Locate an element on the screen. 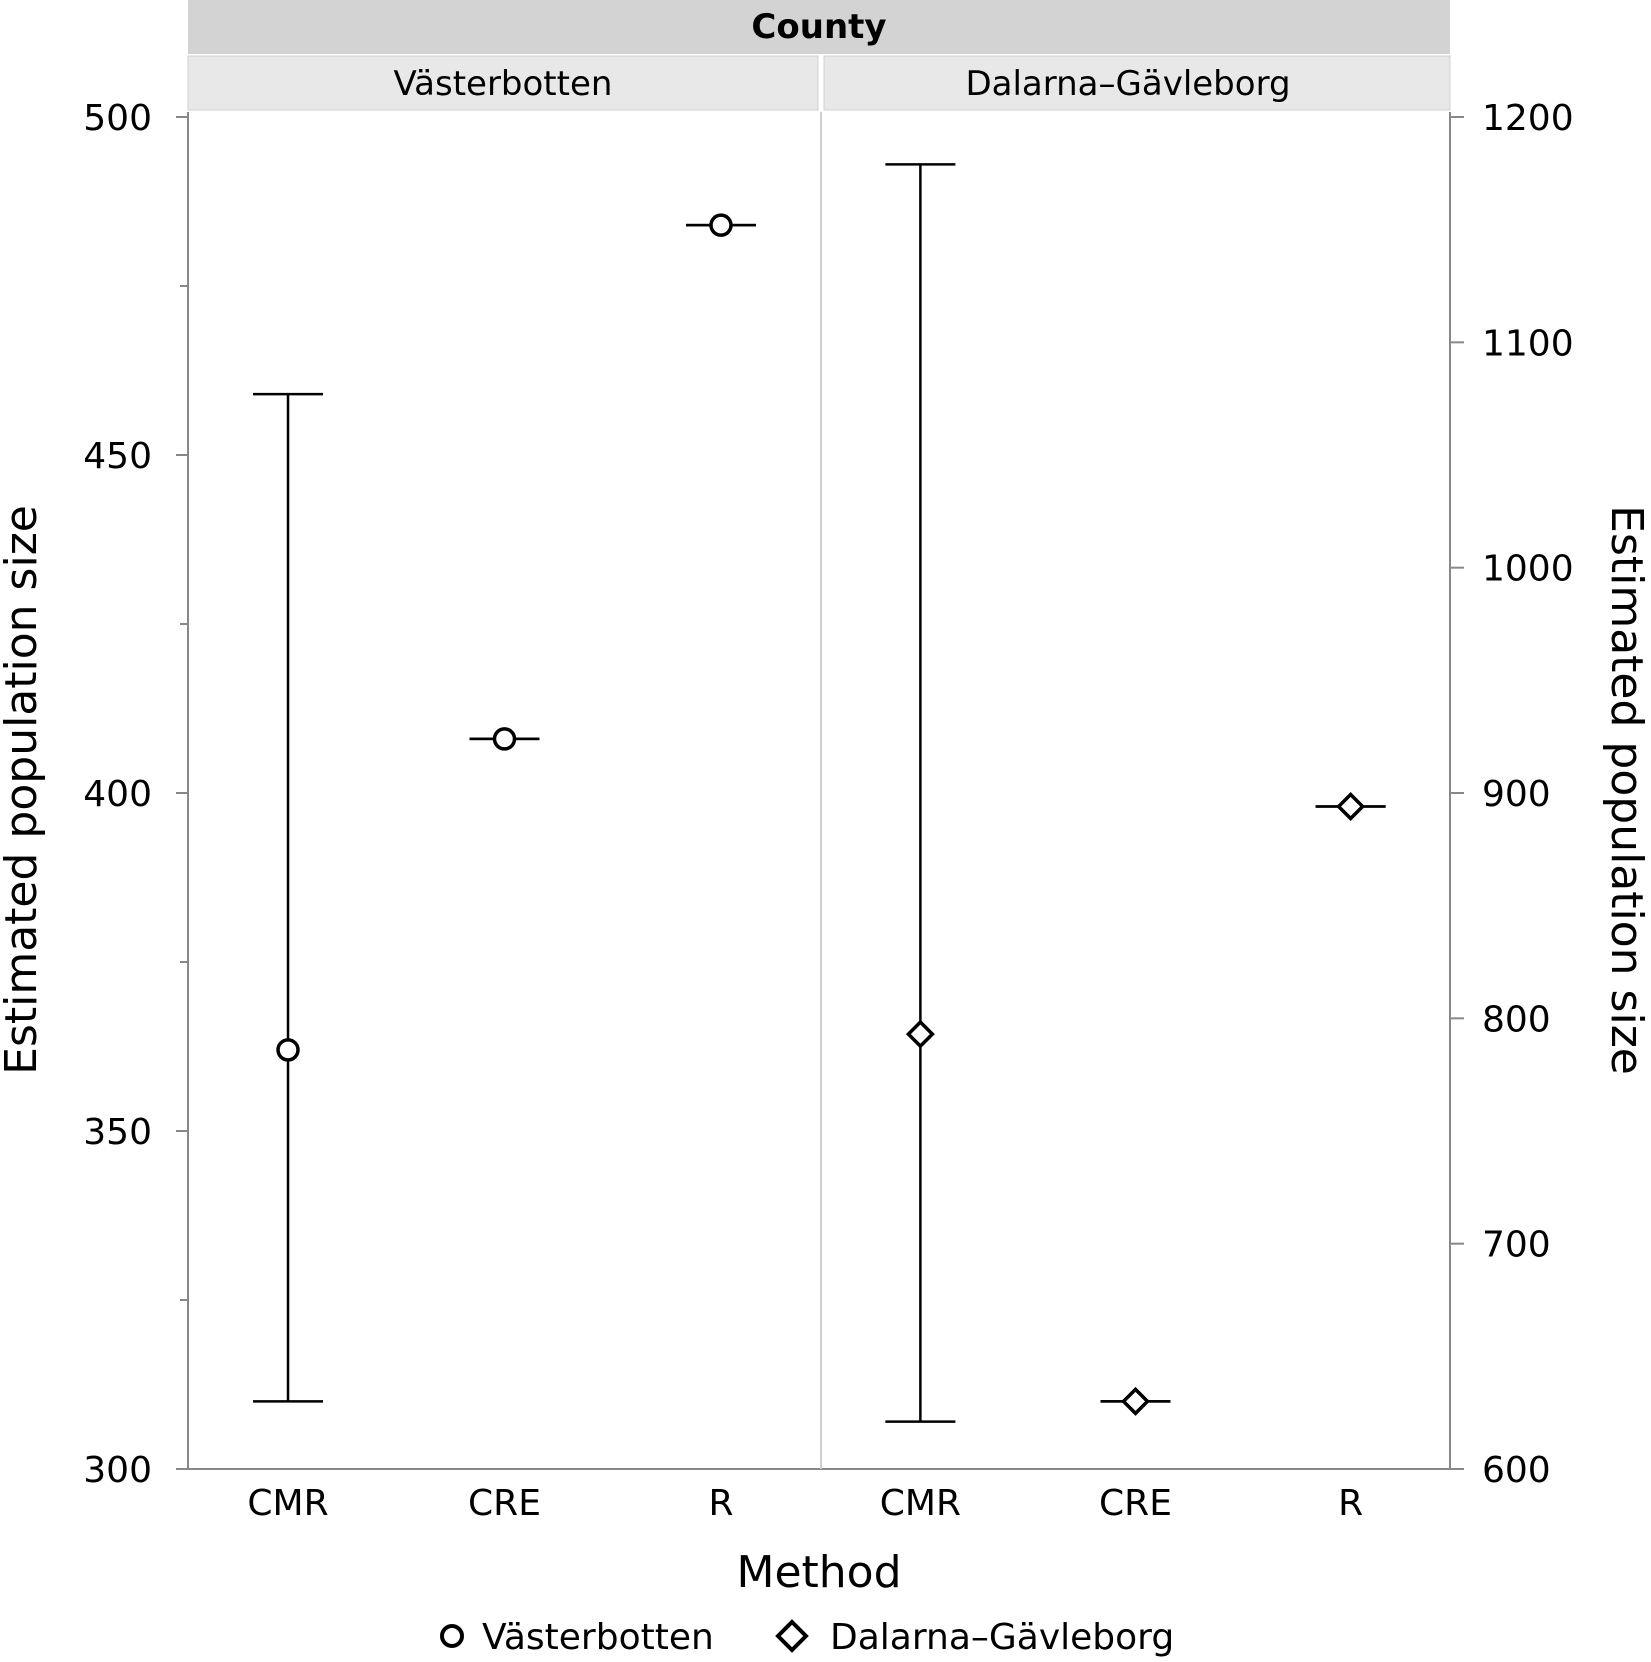  legend-circle-marker is located at coordinates (452, 1636).